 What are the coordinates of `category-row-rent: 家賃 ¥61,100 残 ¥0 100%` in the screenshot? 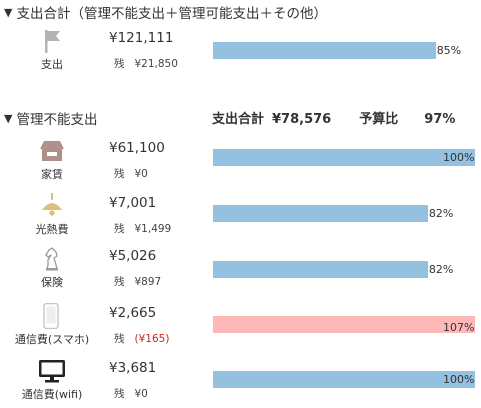 It's located at (240, 163).